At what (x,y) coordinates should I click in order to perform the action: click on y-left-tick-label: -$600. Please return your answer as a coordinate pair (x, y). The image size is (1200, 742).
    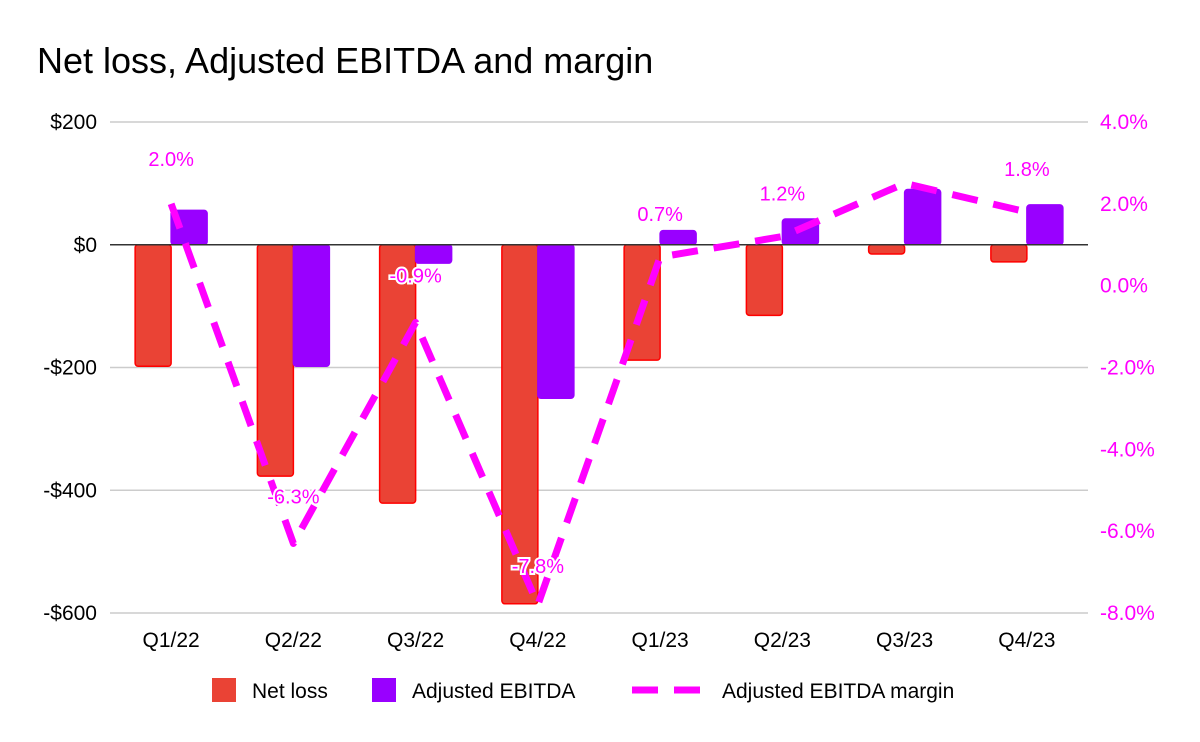
    Looking at the image, I should click on (70, 613).